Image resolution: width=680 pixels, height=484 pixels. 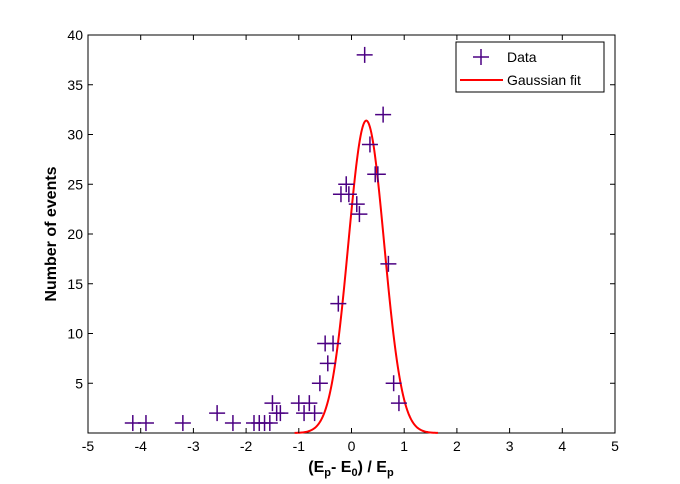 I want to click on y-tick-label: 5, so click(x=79, y=383).